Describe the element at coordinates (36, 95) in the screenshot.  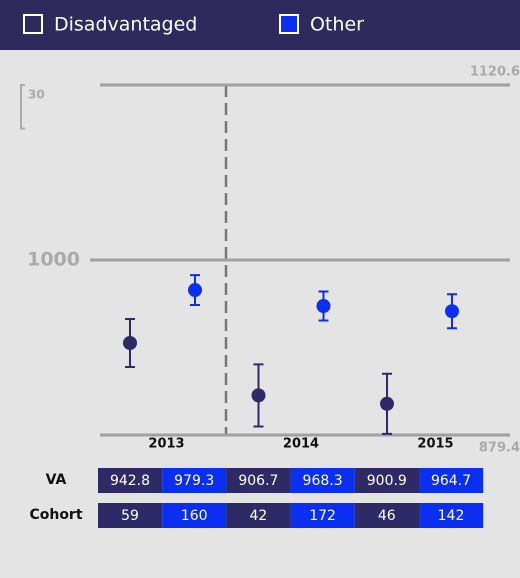
I see `scale-bar-label: 30` at that location.